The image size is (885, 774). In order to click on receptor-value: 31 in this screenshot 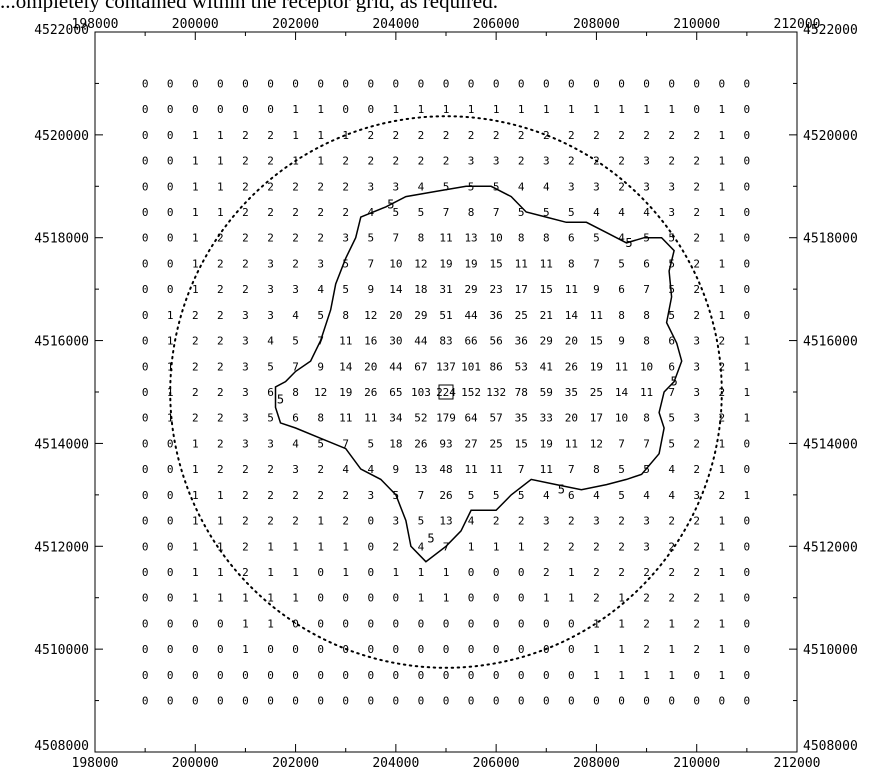, I will do `click(445, 289)`.